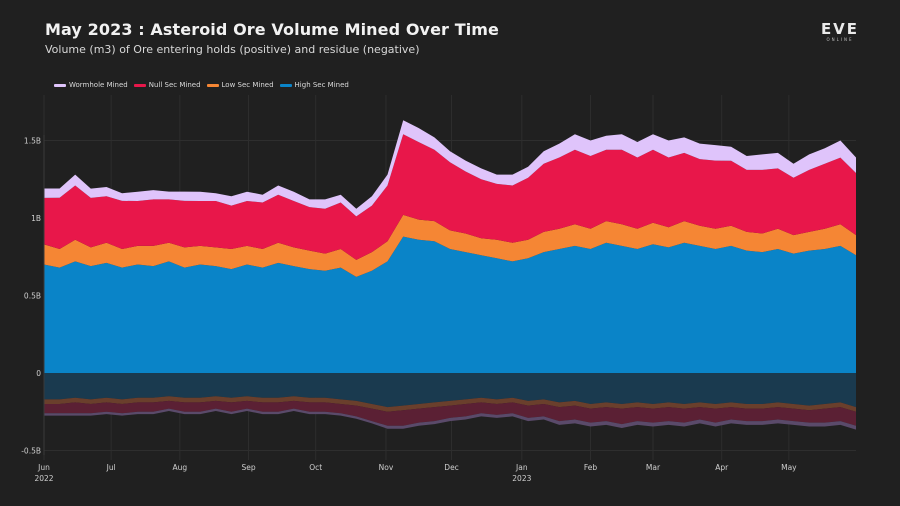 This screenshot has height=506, width=900. Describe the element at coordinates (451, 467) in the screenshot. I see `x-tick-label: Dec` at that location.